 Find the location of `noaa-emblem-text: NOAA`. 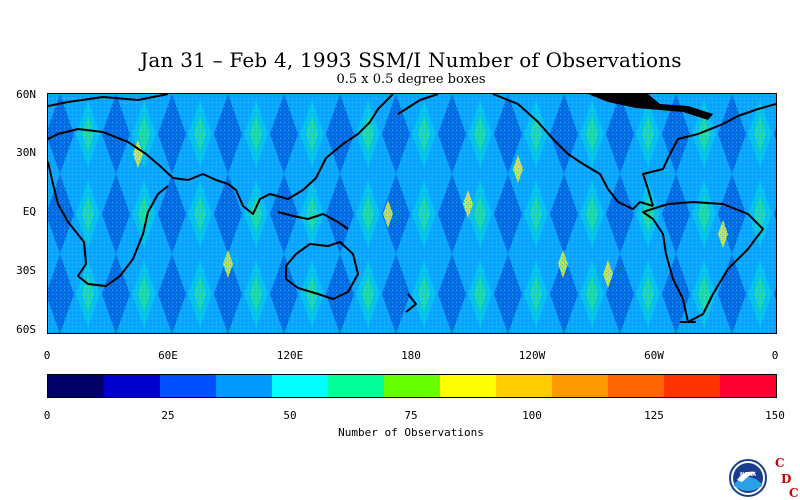

noaa-emblem-text: NOAA is located at coordinates (748, 475).